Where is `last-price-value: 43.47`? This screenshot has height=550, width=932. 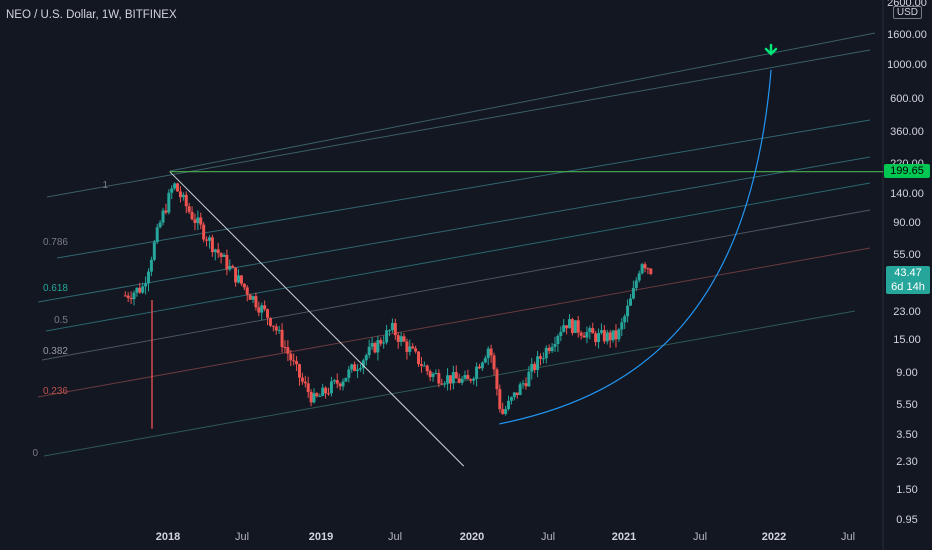 last-price-value: 43.47 is located at coordinates (908, 273).